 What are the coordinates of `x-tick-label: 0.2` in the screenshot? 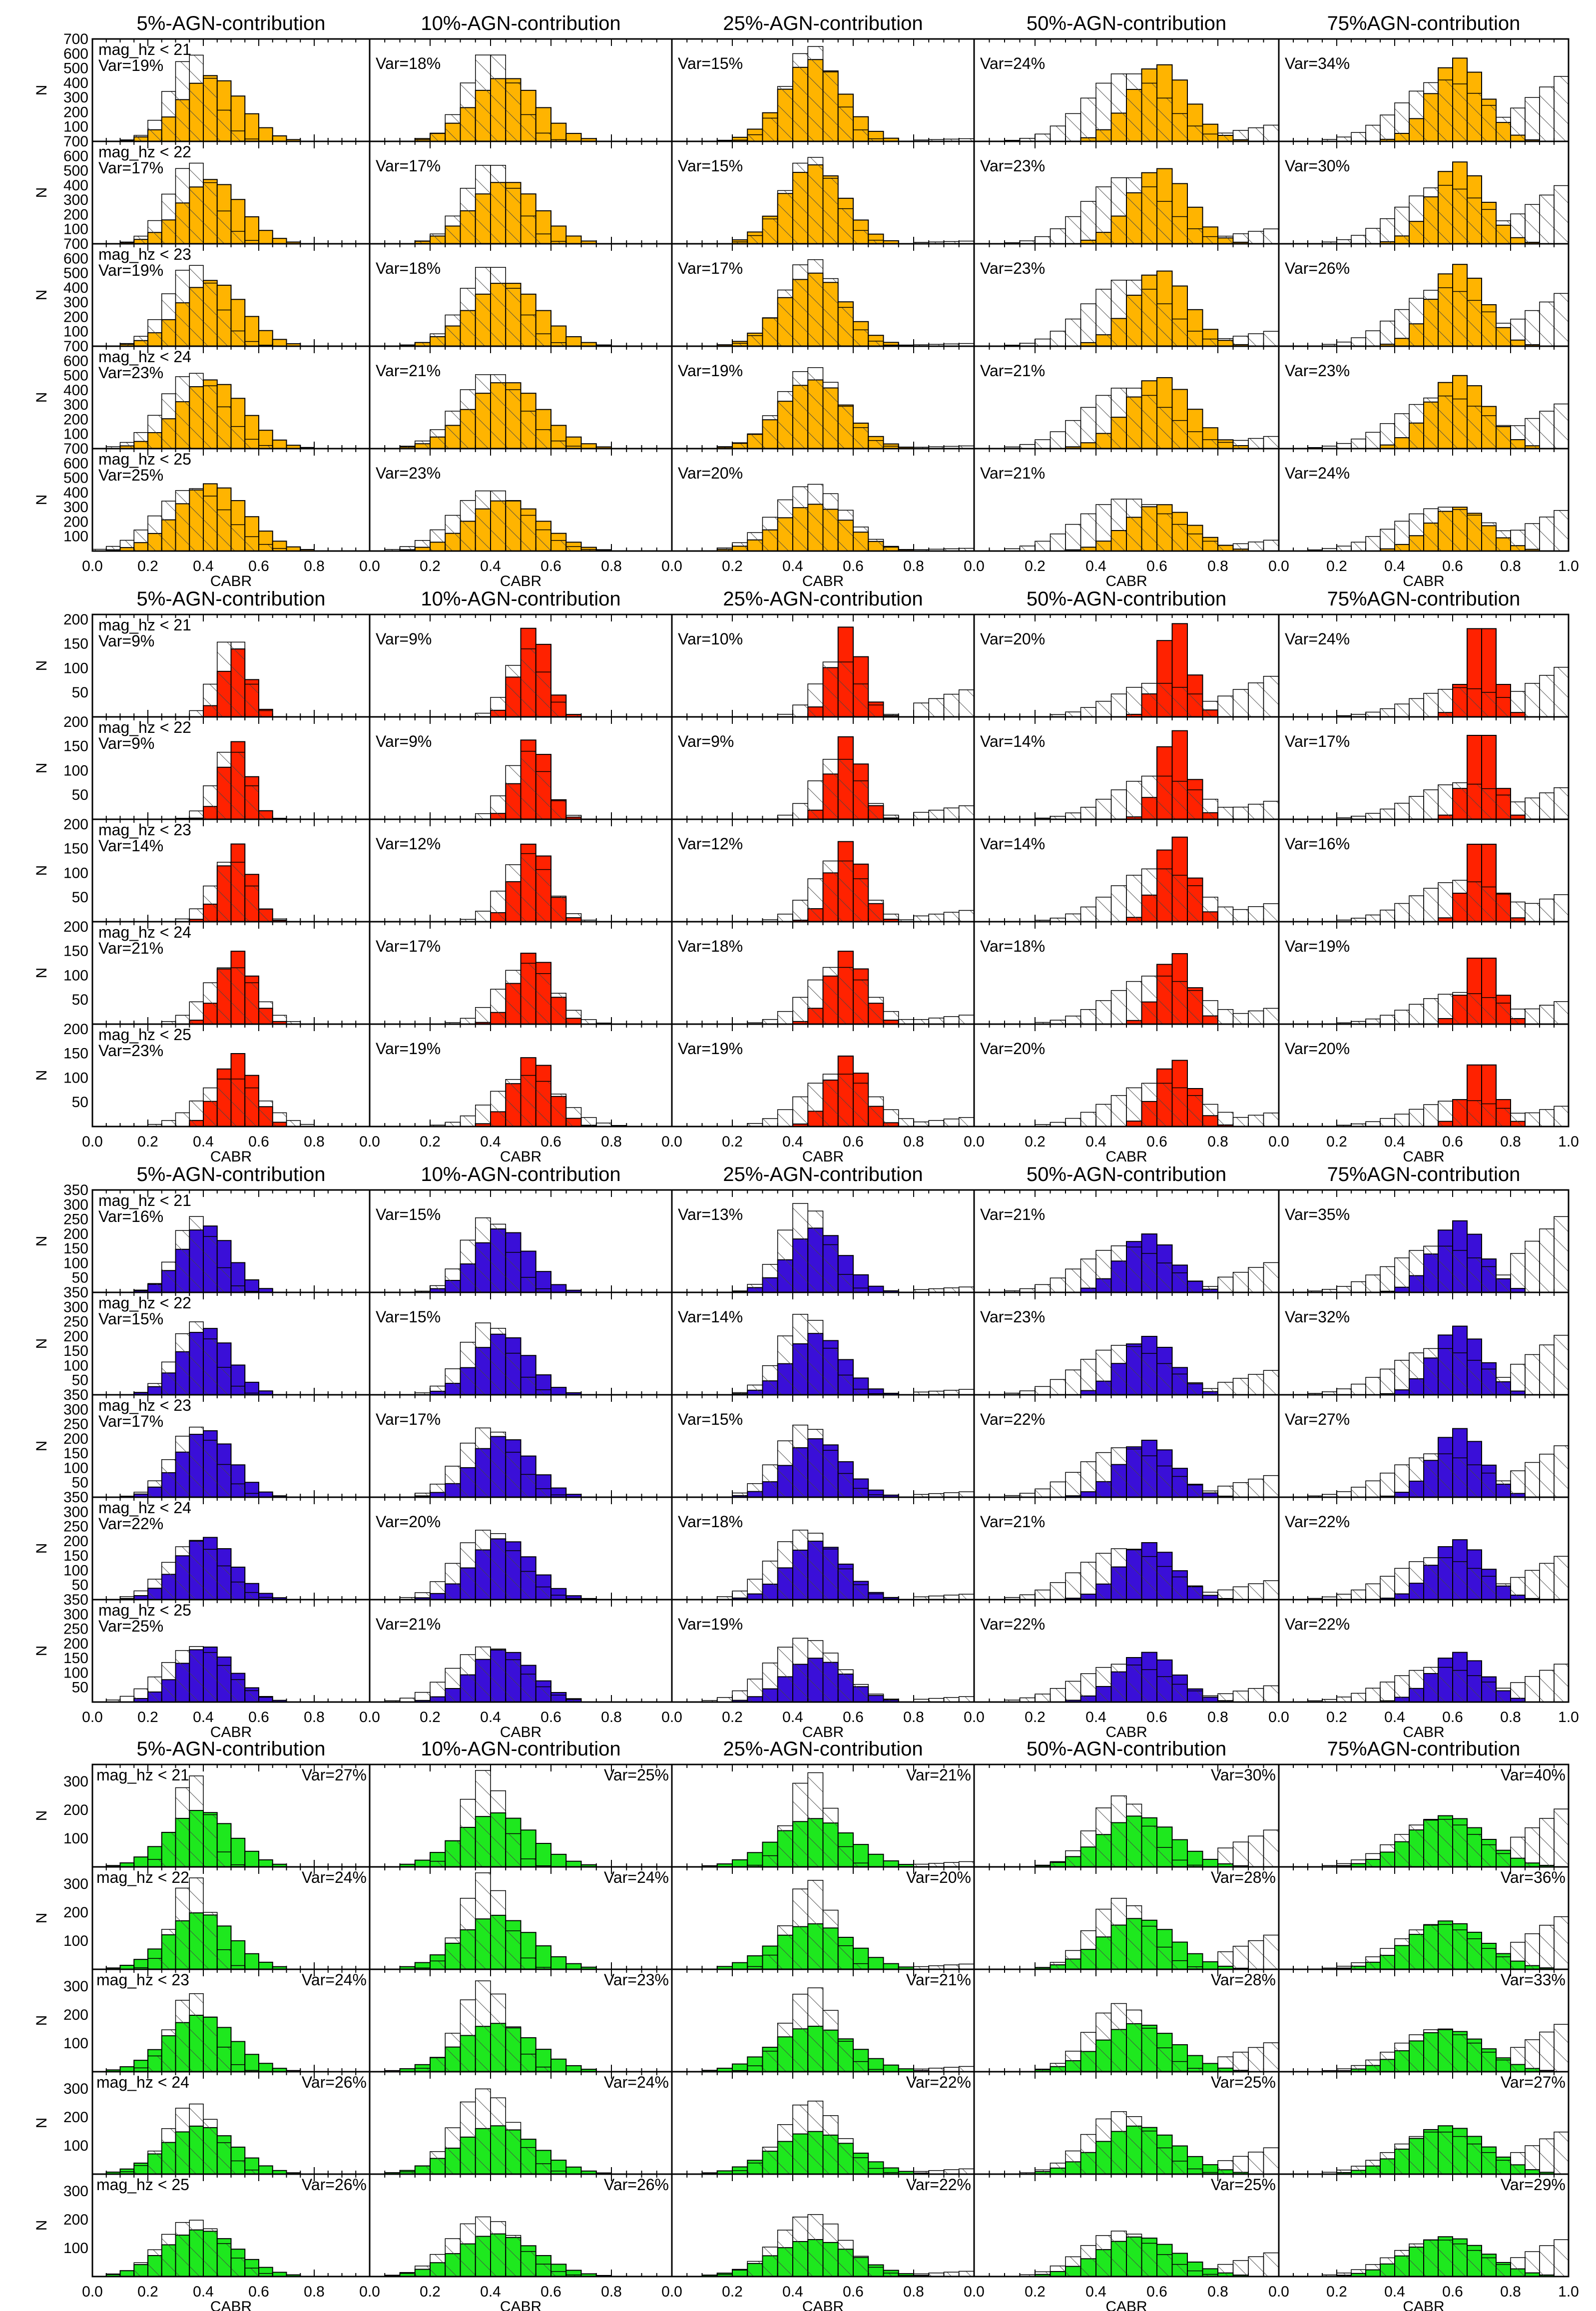 It's located at (430, 566).